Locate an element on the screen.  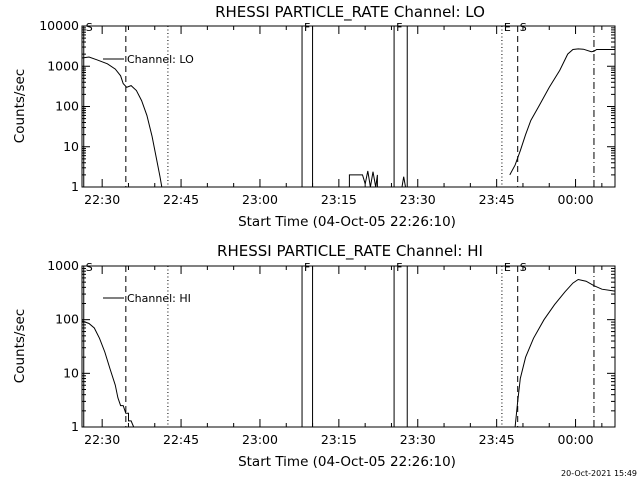
legend-label: Channel: LO is located at coordinates (160, 59).